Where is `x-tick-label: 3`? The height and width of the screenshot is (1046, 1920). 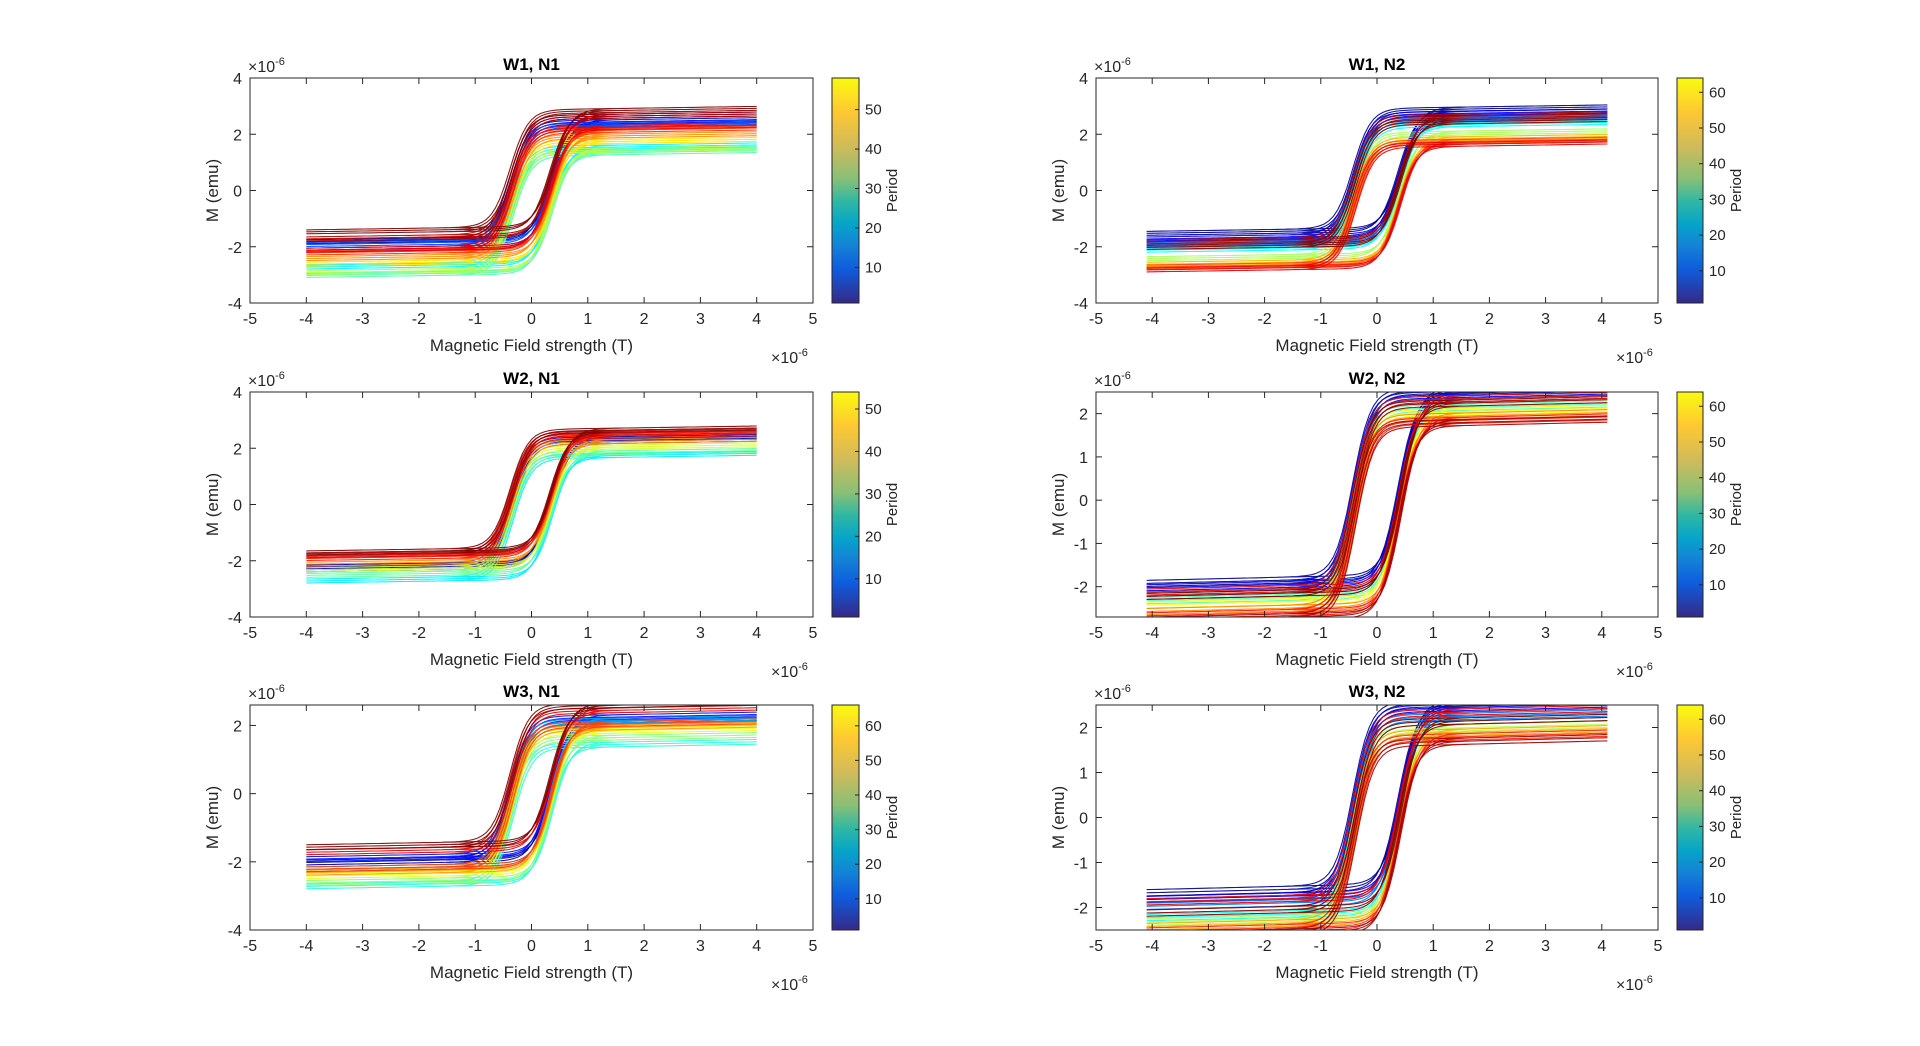
x-tick-label: 3 is located at coordinates (700, 633).